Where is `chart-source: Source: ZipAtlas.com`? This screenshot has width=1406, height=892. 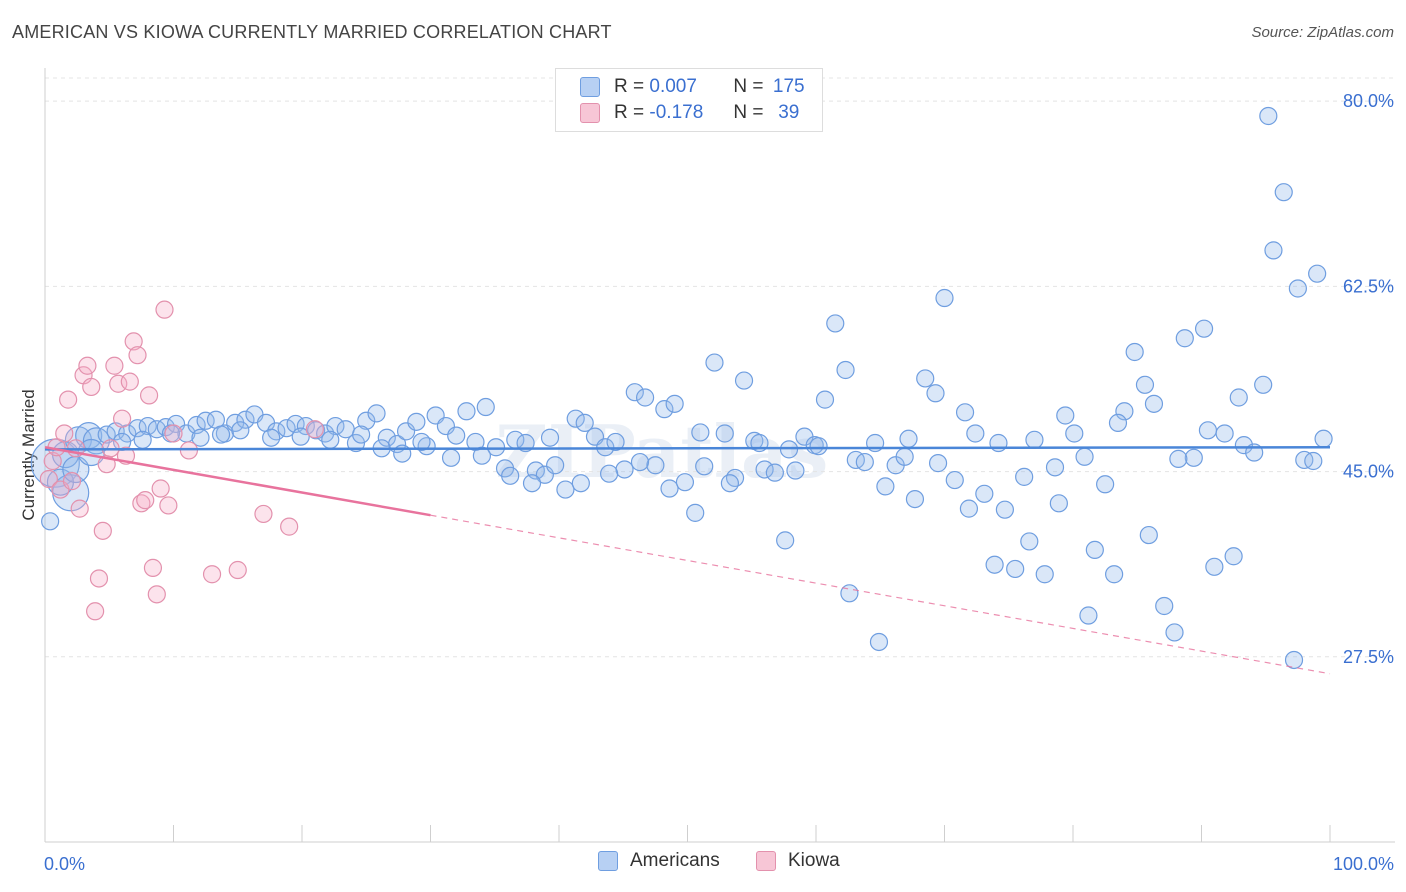 chart-source: Source: ZipAtlas.com is located at coordinates (1322, 32).